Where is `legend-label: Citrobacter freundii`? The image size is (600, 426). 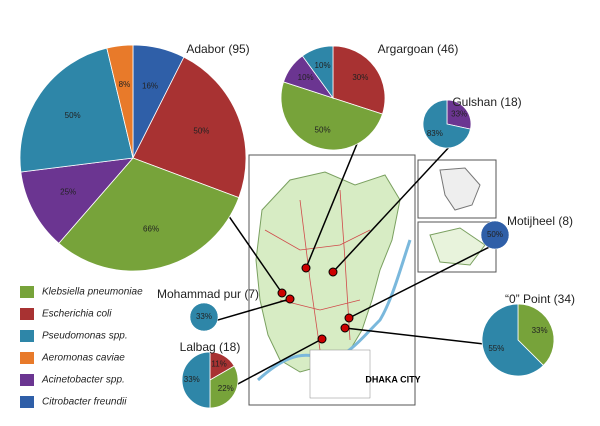
legend-label: Citrobacter freundii is located at coordinates (84, 402).